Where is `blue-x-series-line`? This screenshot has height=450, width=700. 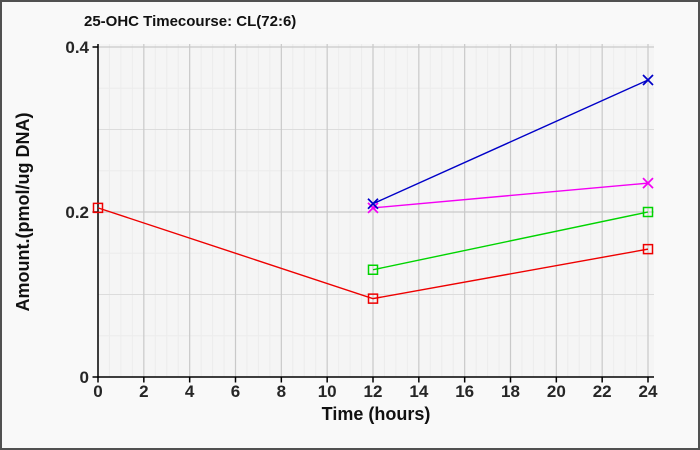 blue-x-series-line is located at coordinates (510, 142).